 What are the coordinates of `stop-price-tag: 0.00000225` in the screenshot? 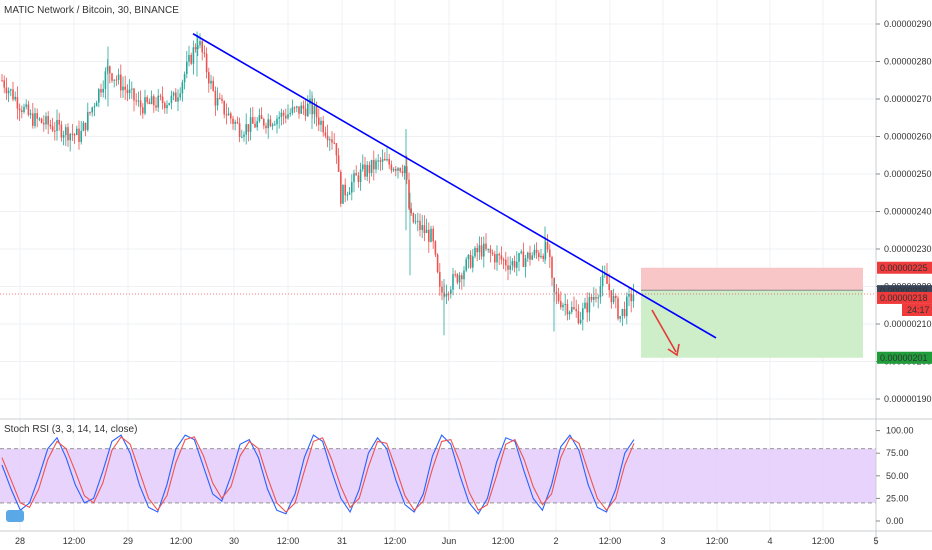 It's located at (904, 268).